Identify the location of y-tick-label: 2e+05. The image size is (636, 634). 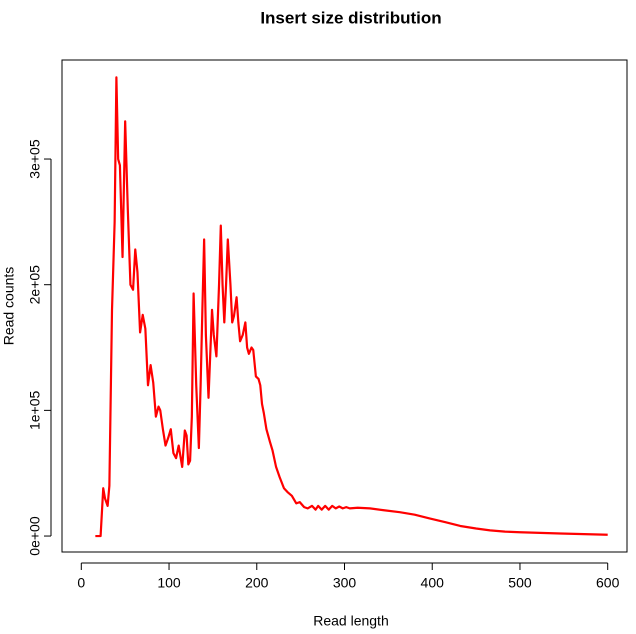
(35, 285).